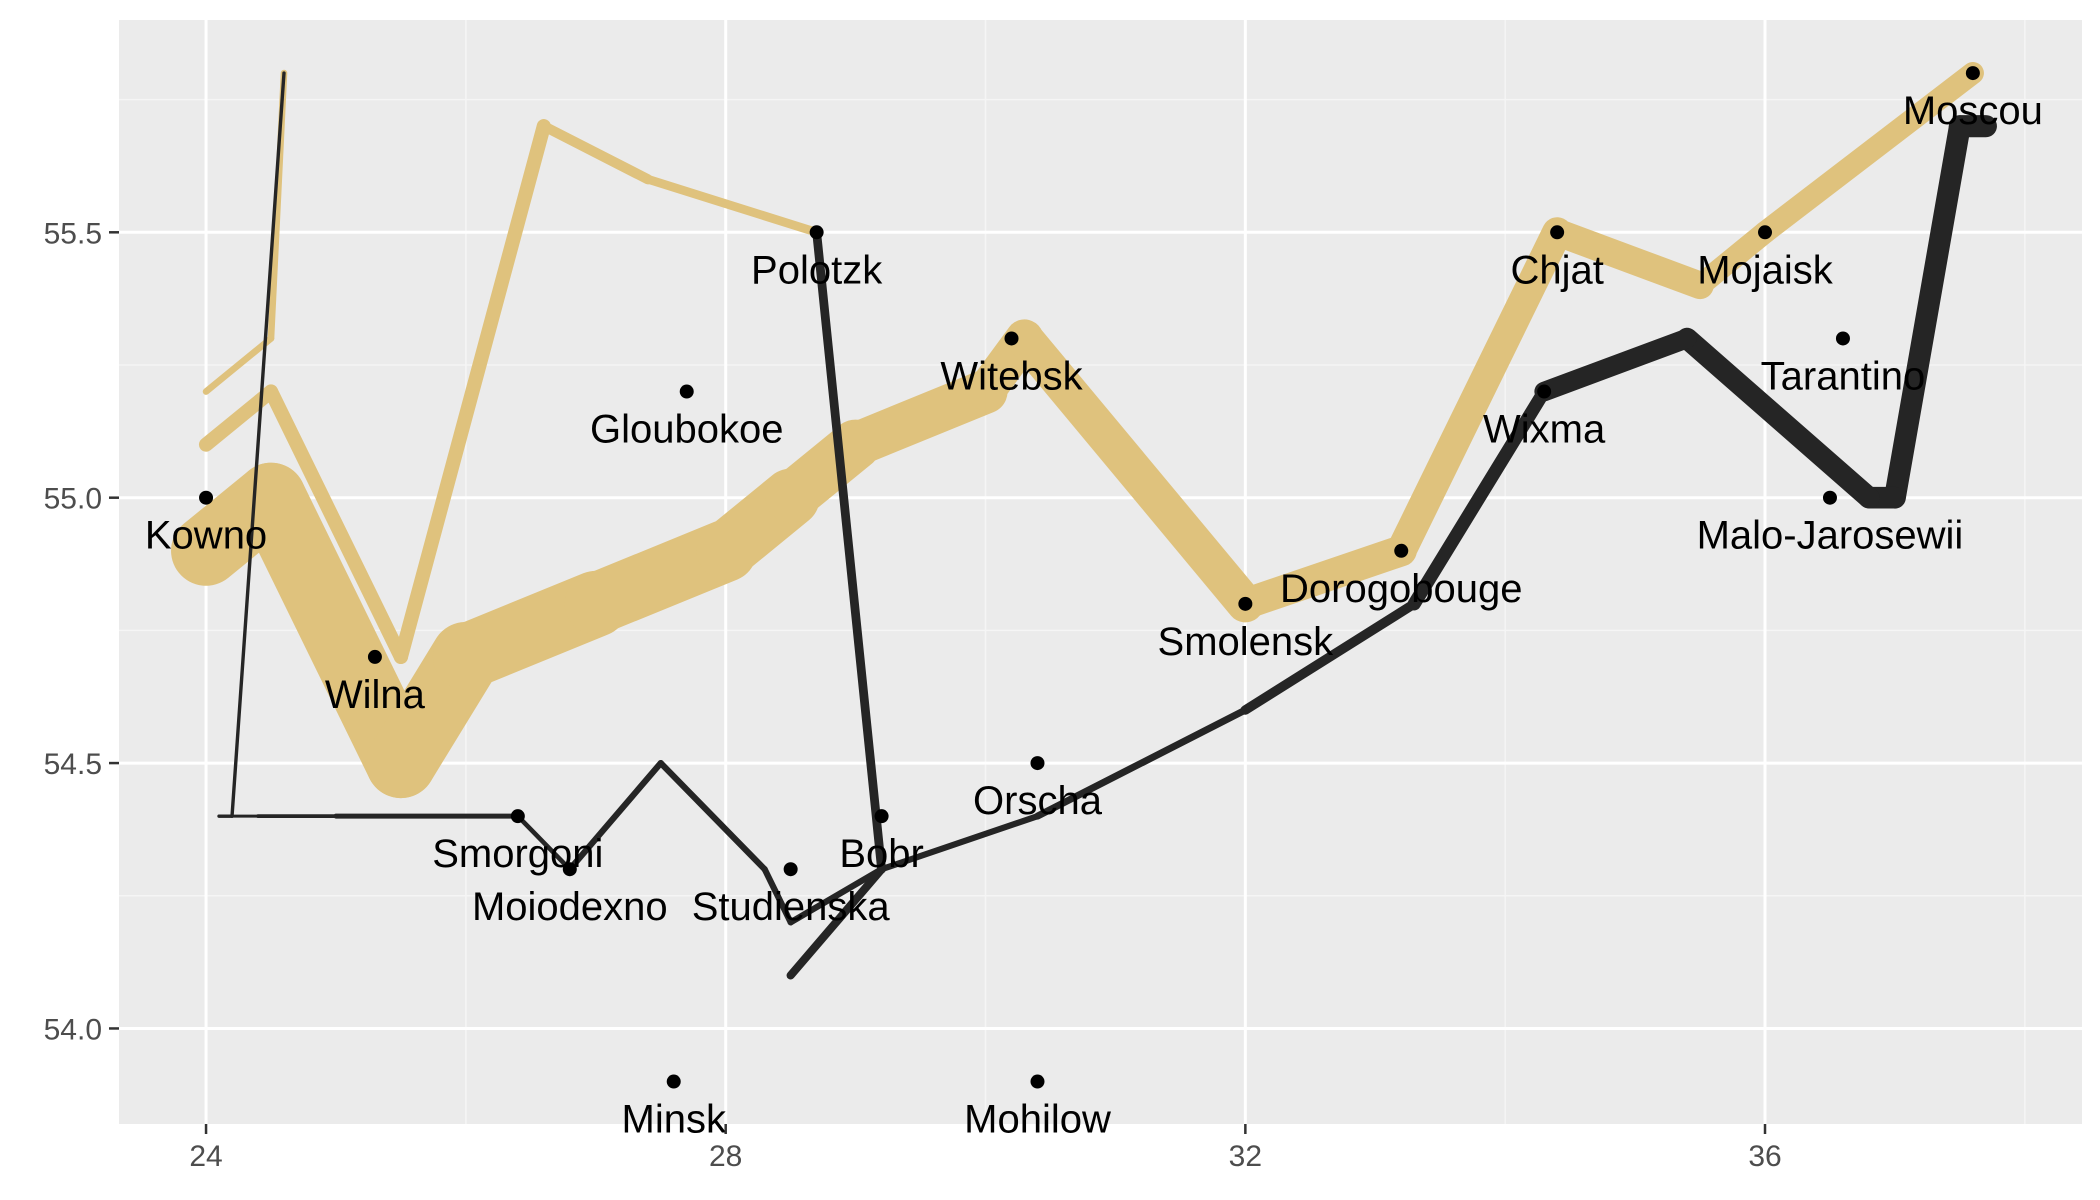 This screenshot has width=2100, height=1200. I want to click on city-label: Wixma, so click(1544, 430).